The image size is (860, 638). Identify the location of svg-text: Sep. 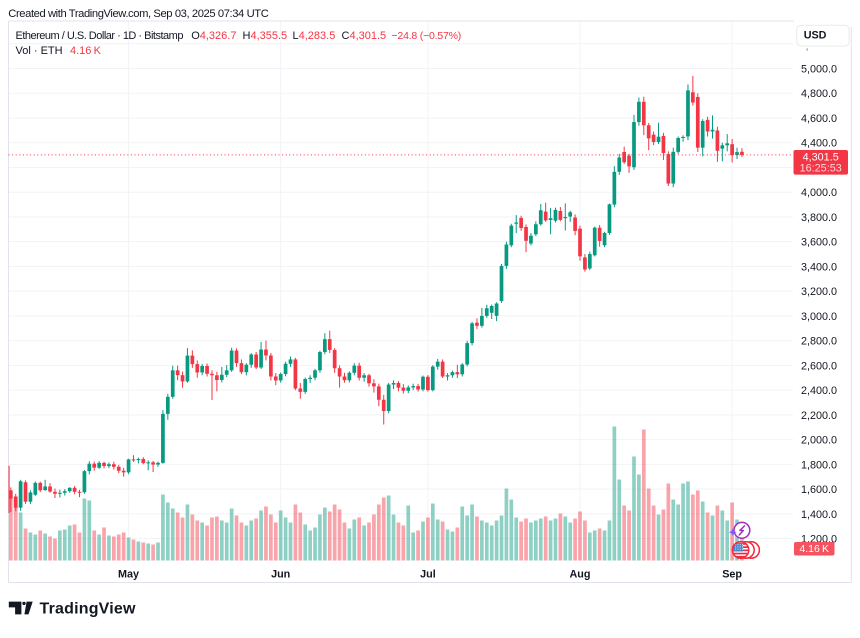
(732, 575).